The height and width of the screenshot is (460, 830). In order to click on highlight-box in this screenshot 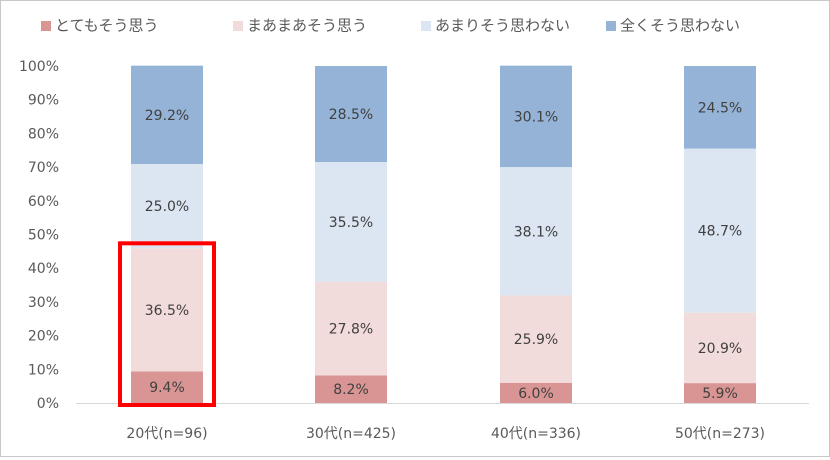, I will do `click(167, 324)`.